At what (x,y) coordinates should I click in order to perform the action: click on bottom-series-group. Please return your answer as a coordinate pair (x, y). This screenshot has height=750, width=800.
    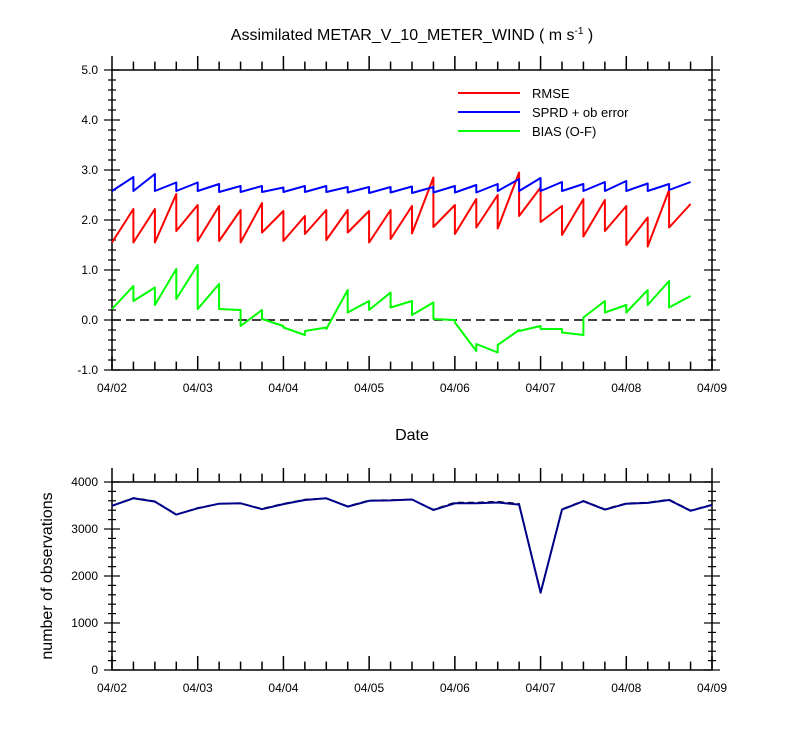
    Looking at the image, I should click on (412, 545).